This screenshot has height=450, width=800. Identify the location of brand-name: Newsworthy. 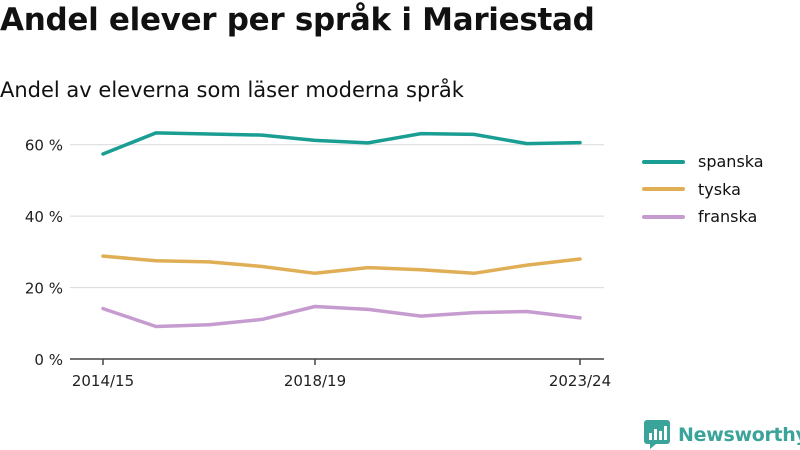
(739, 434).